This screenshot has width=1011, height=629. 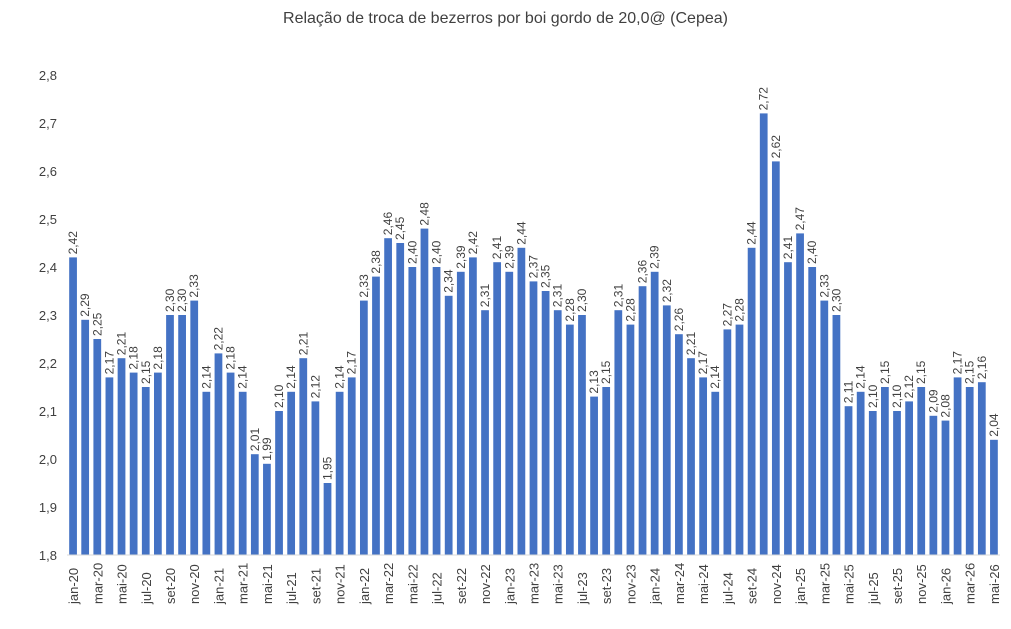 I want to click on x-tick-label: nov-25, so click(x=921, y=584).